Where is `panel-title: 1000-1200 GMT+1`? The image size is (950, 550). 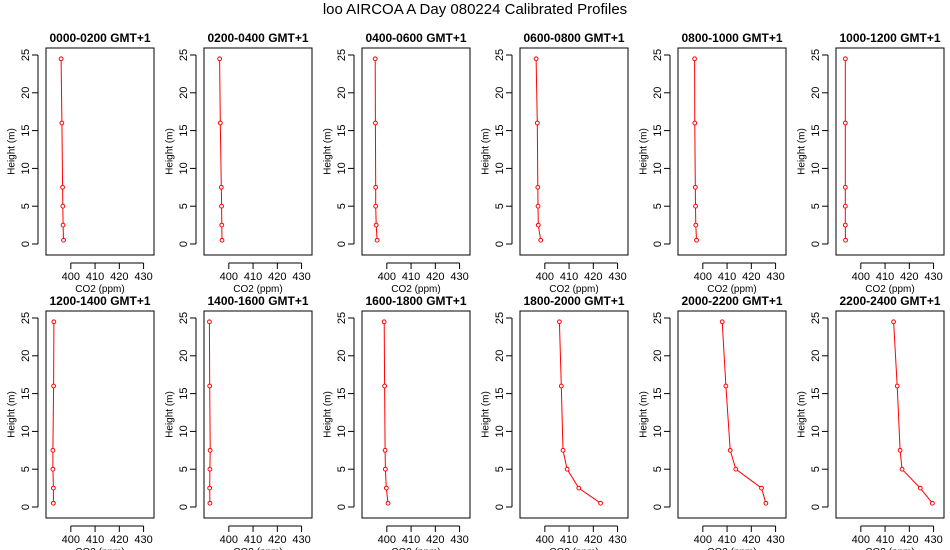 panel-title: 1000-1200 GMT+1 is located at coordinates (889, 38).